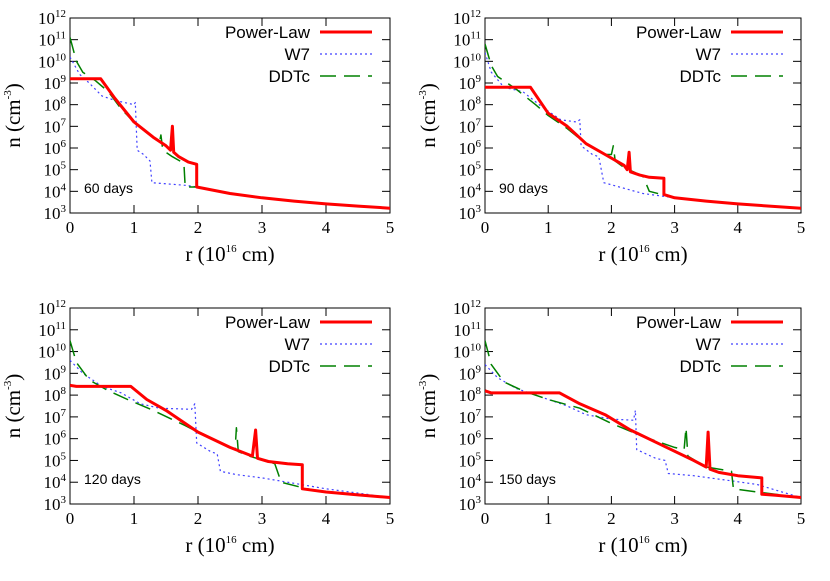 The height and width of the screenshot is (581, 830). Describe the element at coordinates (108, 188) in the screenshot. I see `panel-annotation: 60 days` at that location.